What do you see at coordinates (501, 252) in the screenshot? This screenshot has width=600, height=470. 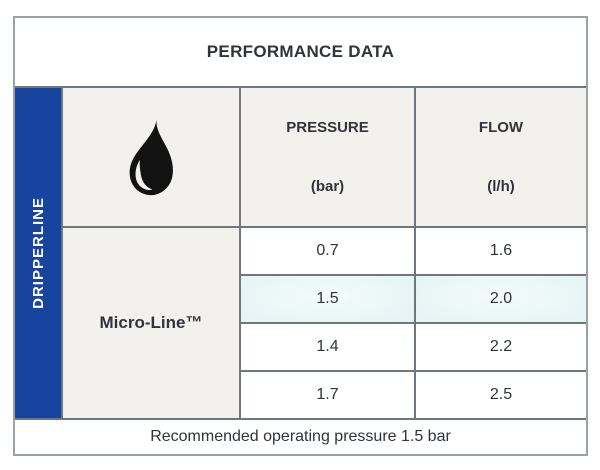 I see `flow-value-cell: 1.6` at bounding box center [501, 252].